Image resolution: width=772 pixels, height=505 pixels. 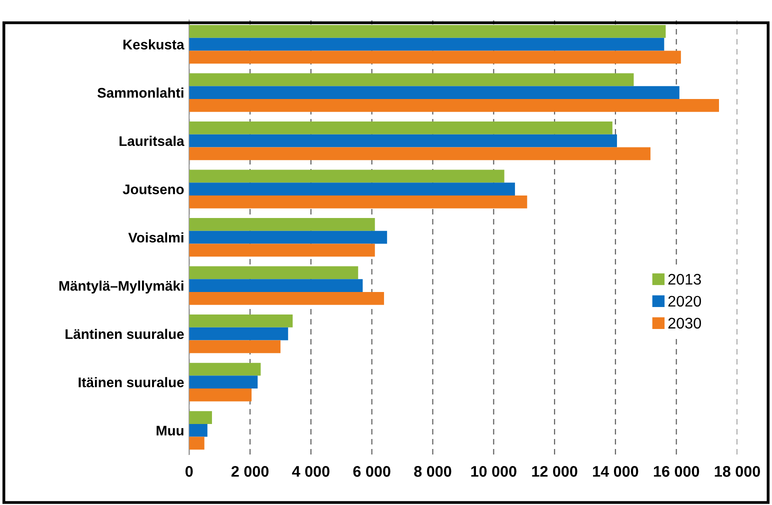 What do you see at coordinates (311, 471) in the screenshot?
I see `x-tick-label: 4 000` at bounding box center [311, 471].